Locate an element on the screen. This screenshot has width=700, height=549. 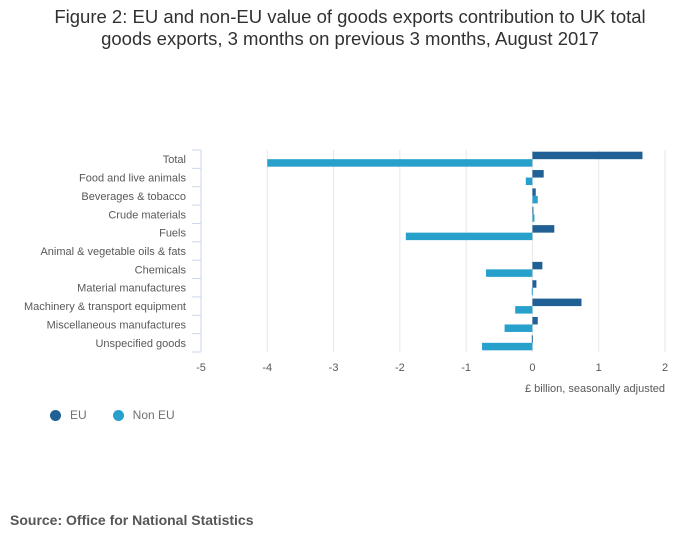
legend-marker-non-eu is located at coordinates (118, 415).